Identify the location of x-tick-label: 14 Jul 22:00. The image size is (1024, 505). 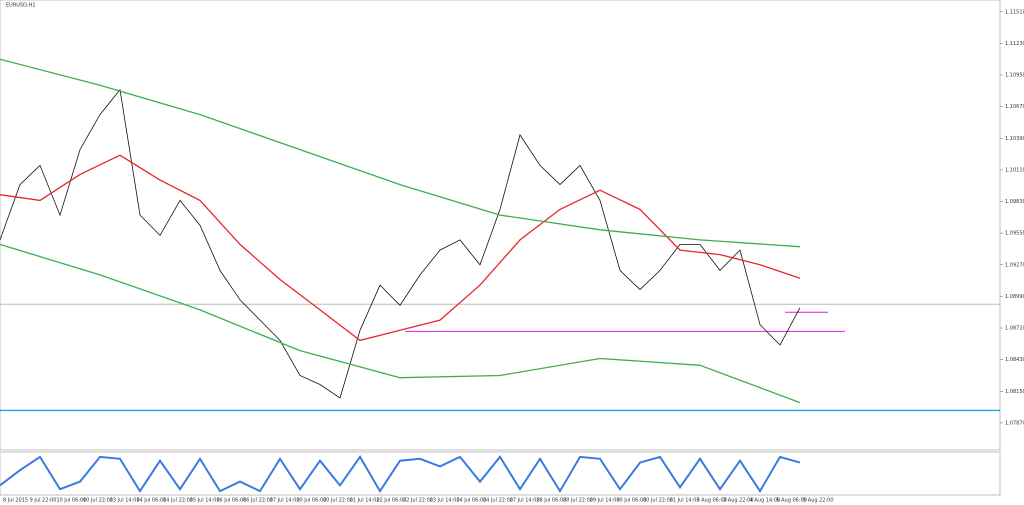
(178, 501).